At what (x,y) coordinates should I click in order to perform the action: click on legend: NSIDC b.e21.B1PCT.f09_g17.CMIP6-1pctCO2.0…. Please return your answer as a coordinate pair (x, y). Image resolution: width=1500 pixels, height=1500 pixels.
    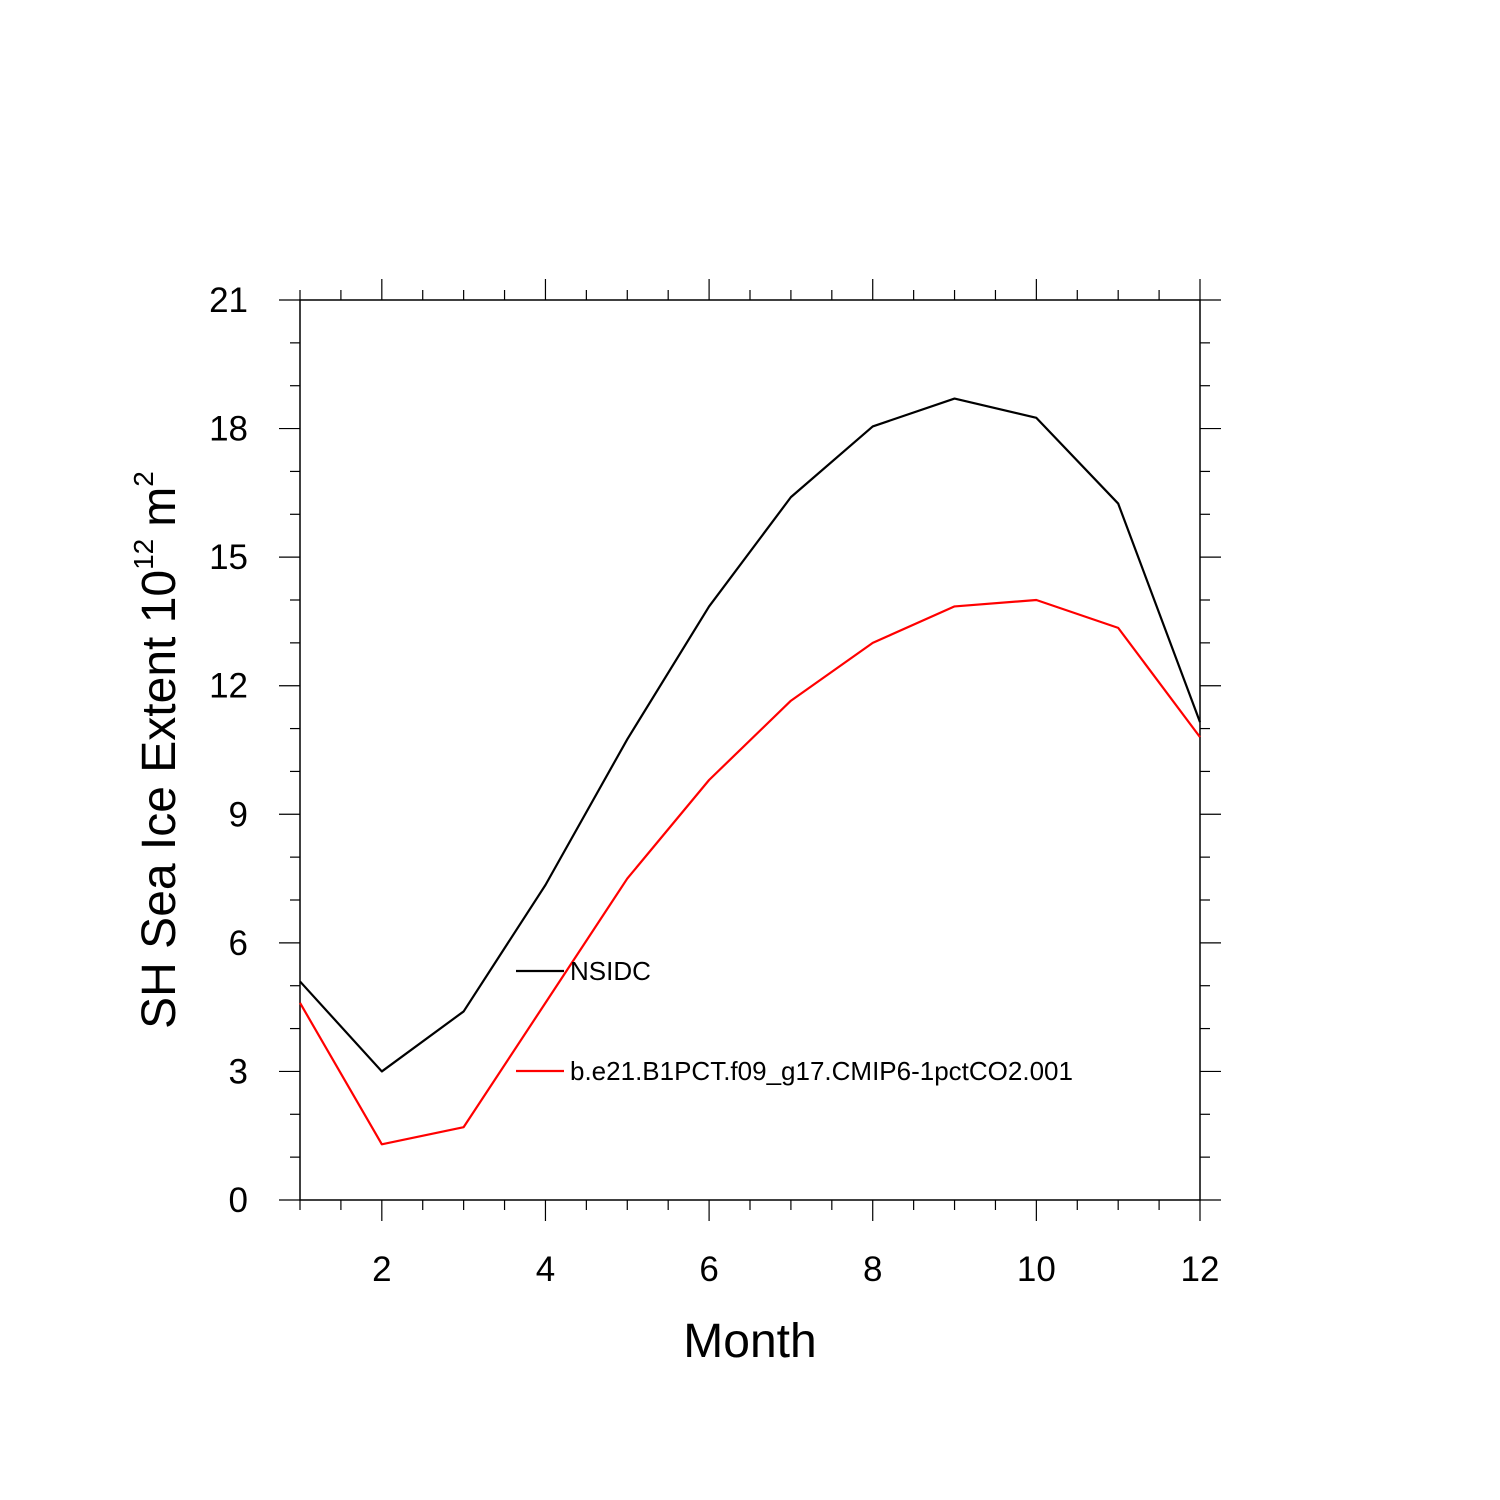
    Looking at the image, I should click on (794, 1021).